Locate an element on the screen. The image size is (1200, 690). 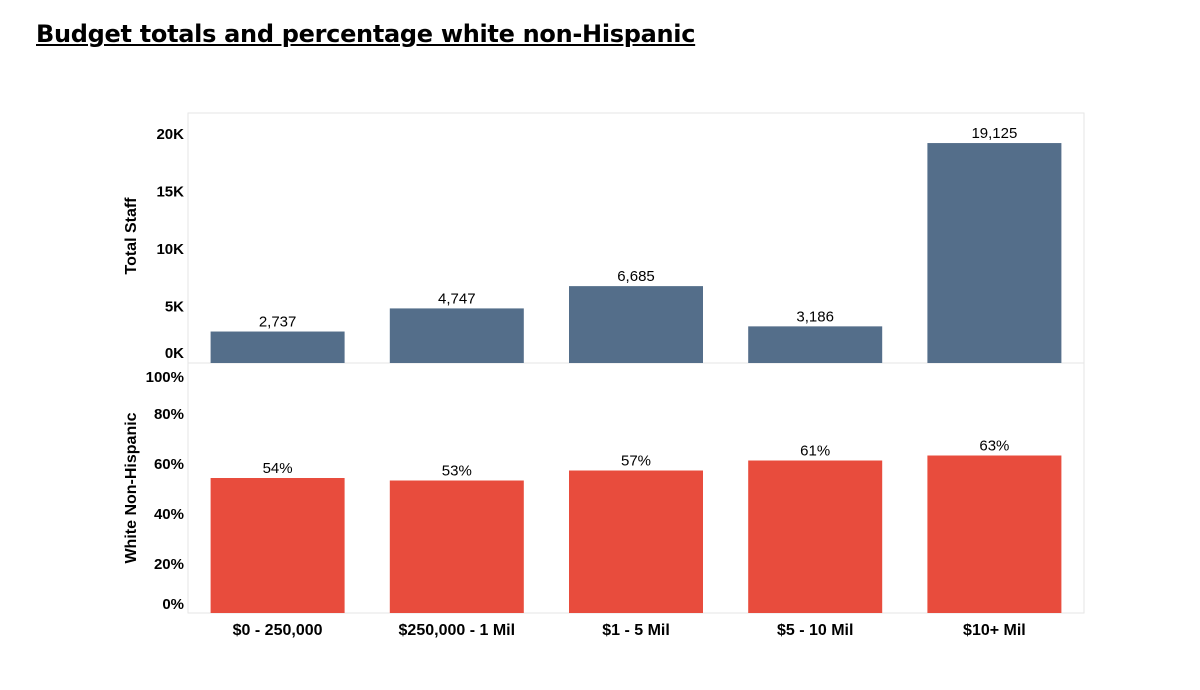
data-label: 57% is located at coordinates (636, 461).